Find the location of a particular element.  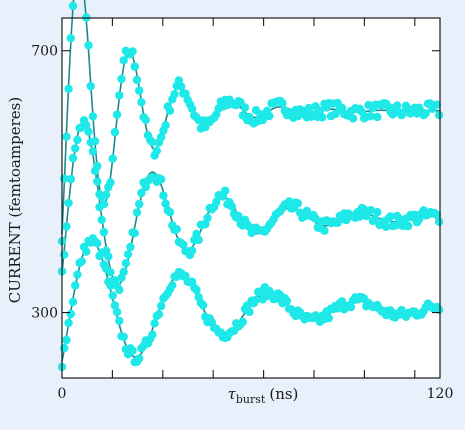

x-tick-label: 0 is located at coordinates (62, 394).